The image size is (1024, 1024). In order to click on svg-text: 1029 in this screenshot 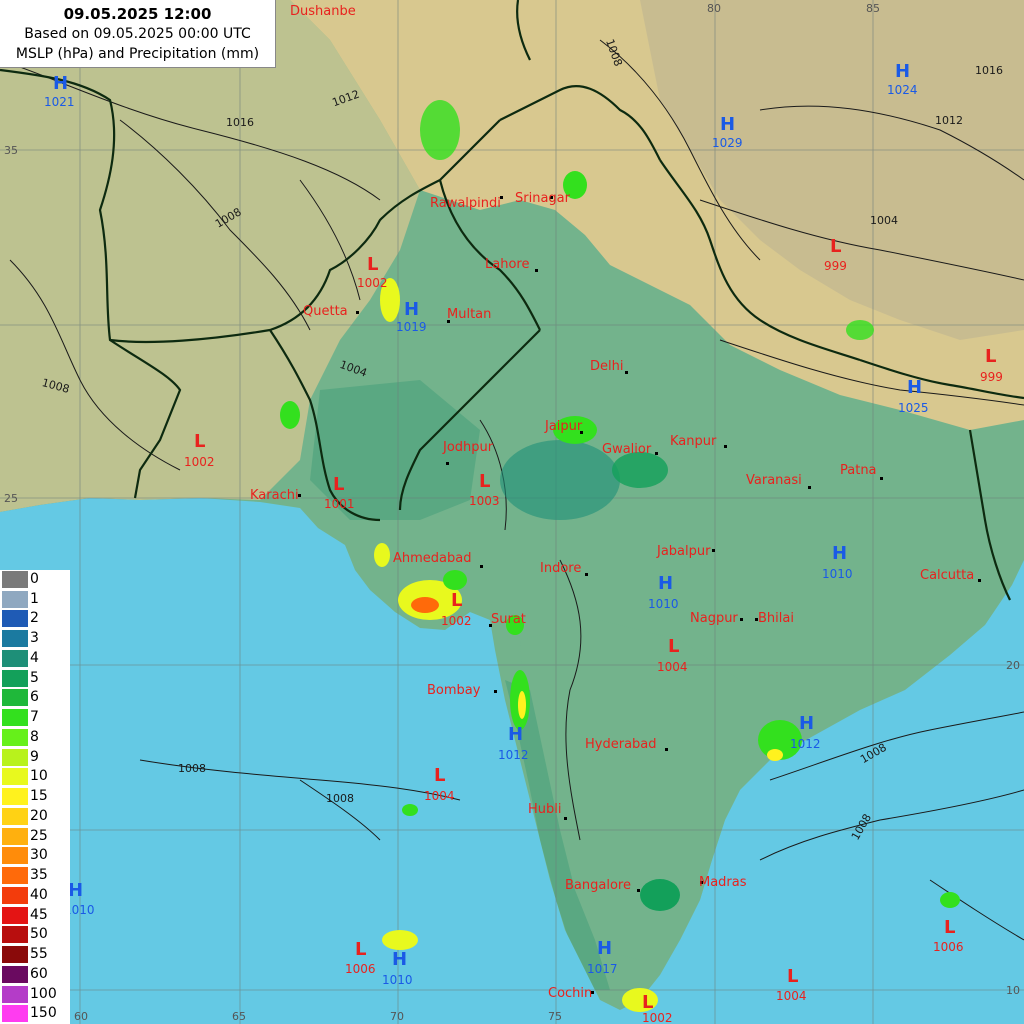, I will do `click(727, 143)`.